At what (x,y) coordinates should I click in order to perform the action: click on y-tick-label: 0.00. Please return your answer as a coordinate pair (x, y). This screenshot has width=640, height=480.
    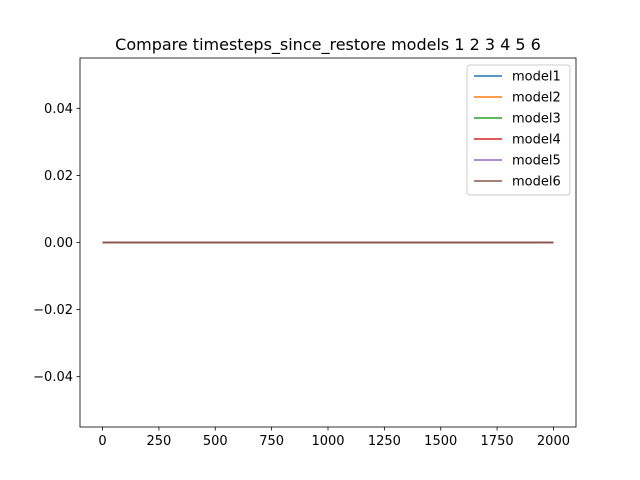
    Looking at the image, I should click on (58, 243).